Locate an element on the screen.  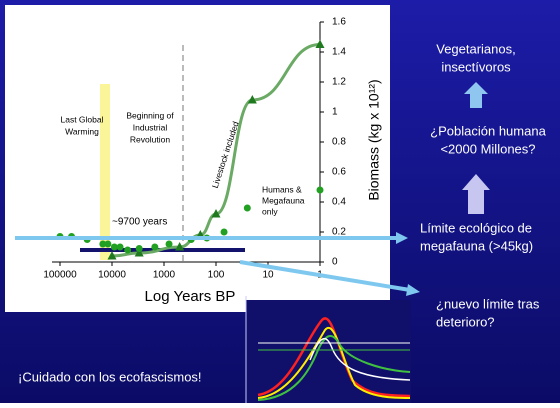
annotation: Megafauna is located at coordinates (283, 200).